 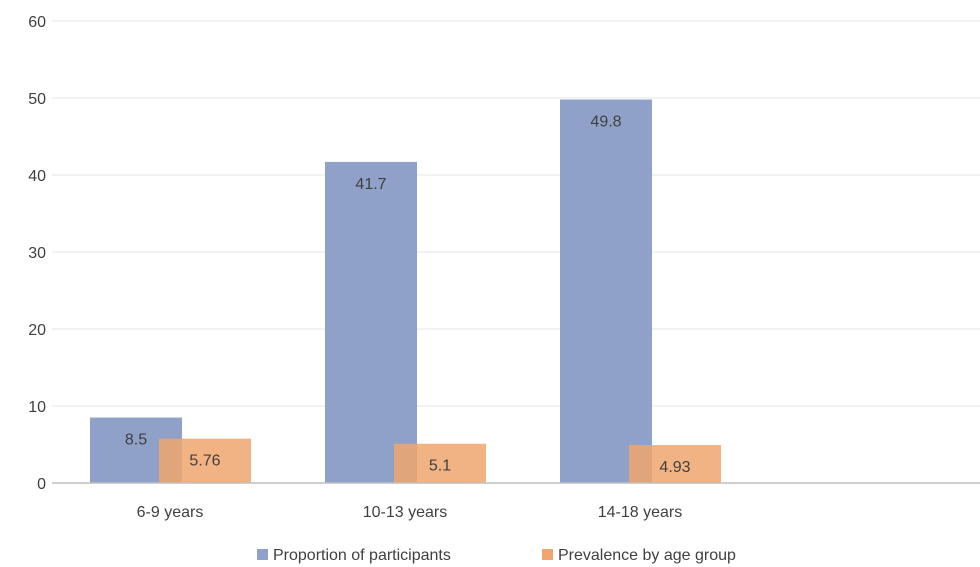 I want to click on data-label: 8.5, so click(x=136, y=440).